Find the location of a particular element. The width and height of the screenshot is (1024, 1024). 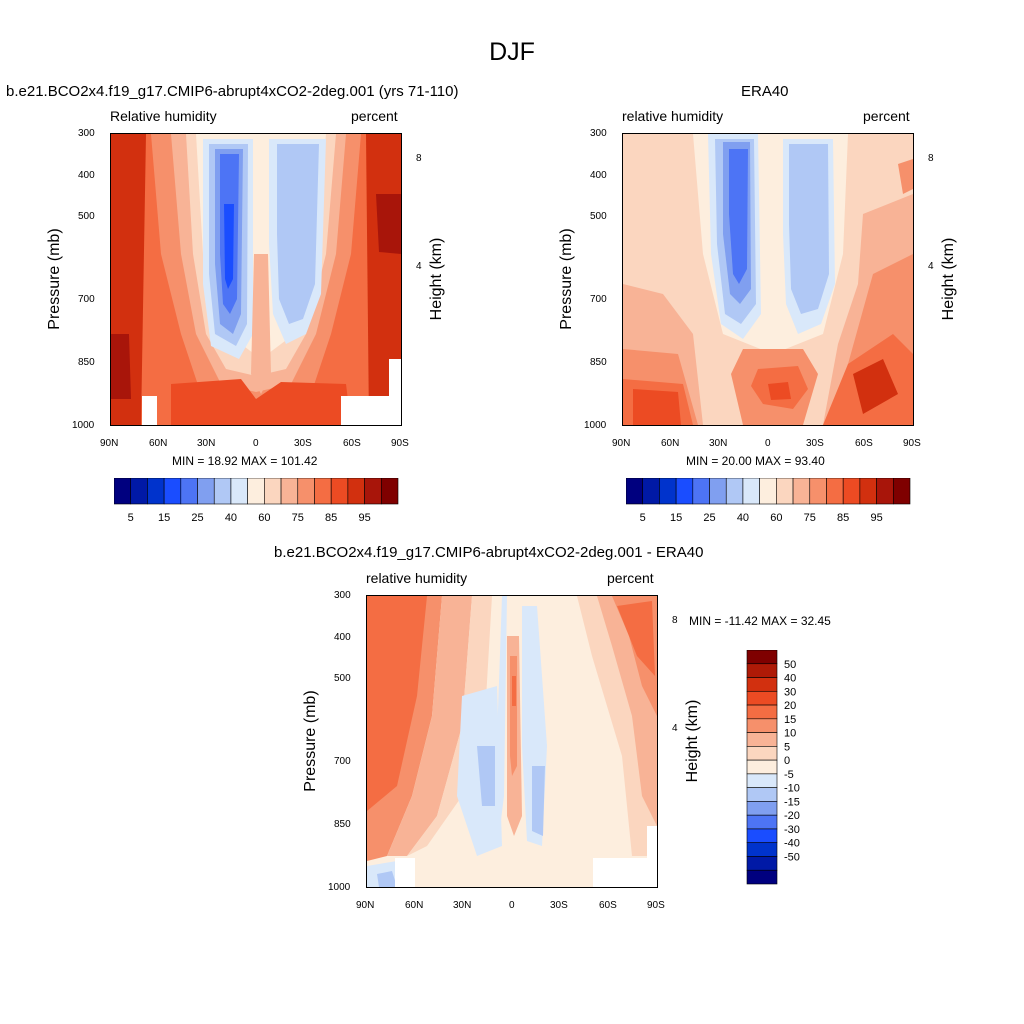

panel3-xtick-60s: 60S is located at coordinates (608, 905).